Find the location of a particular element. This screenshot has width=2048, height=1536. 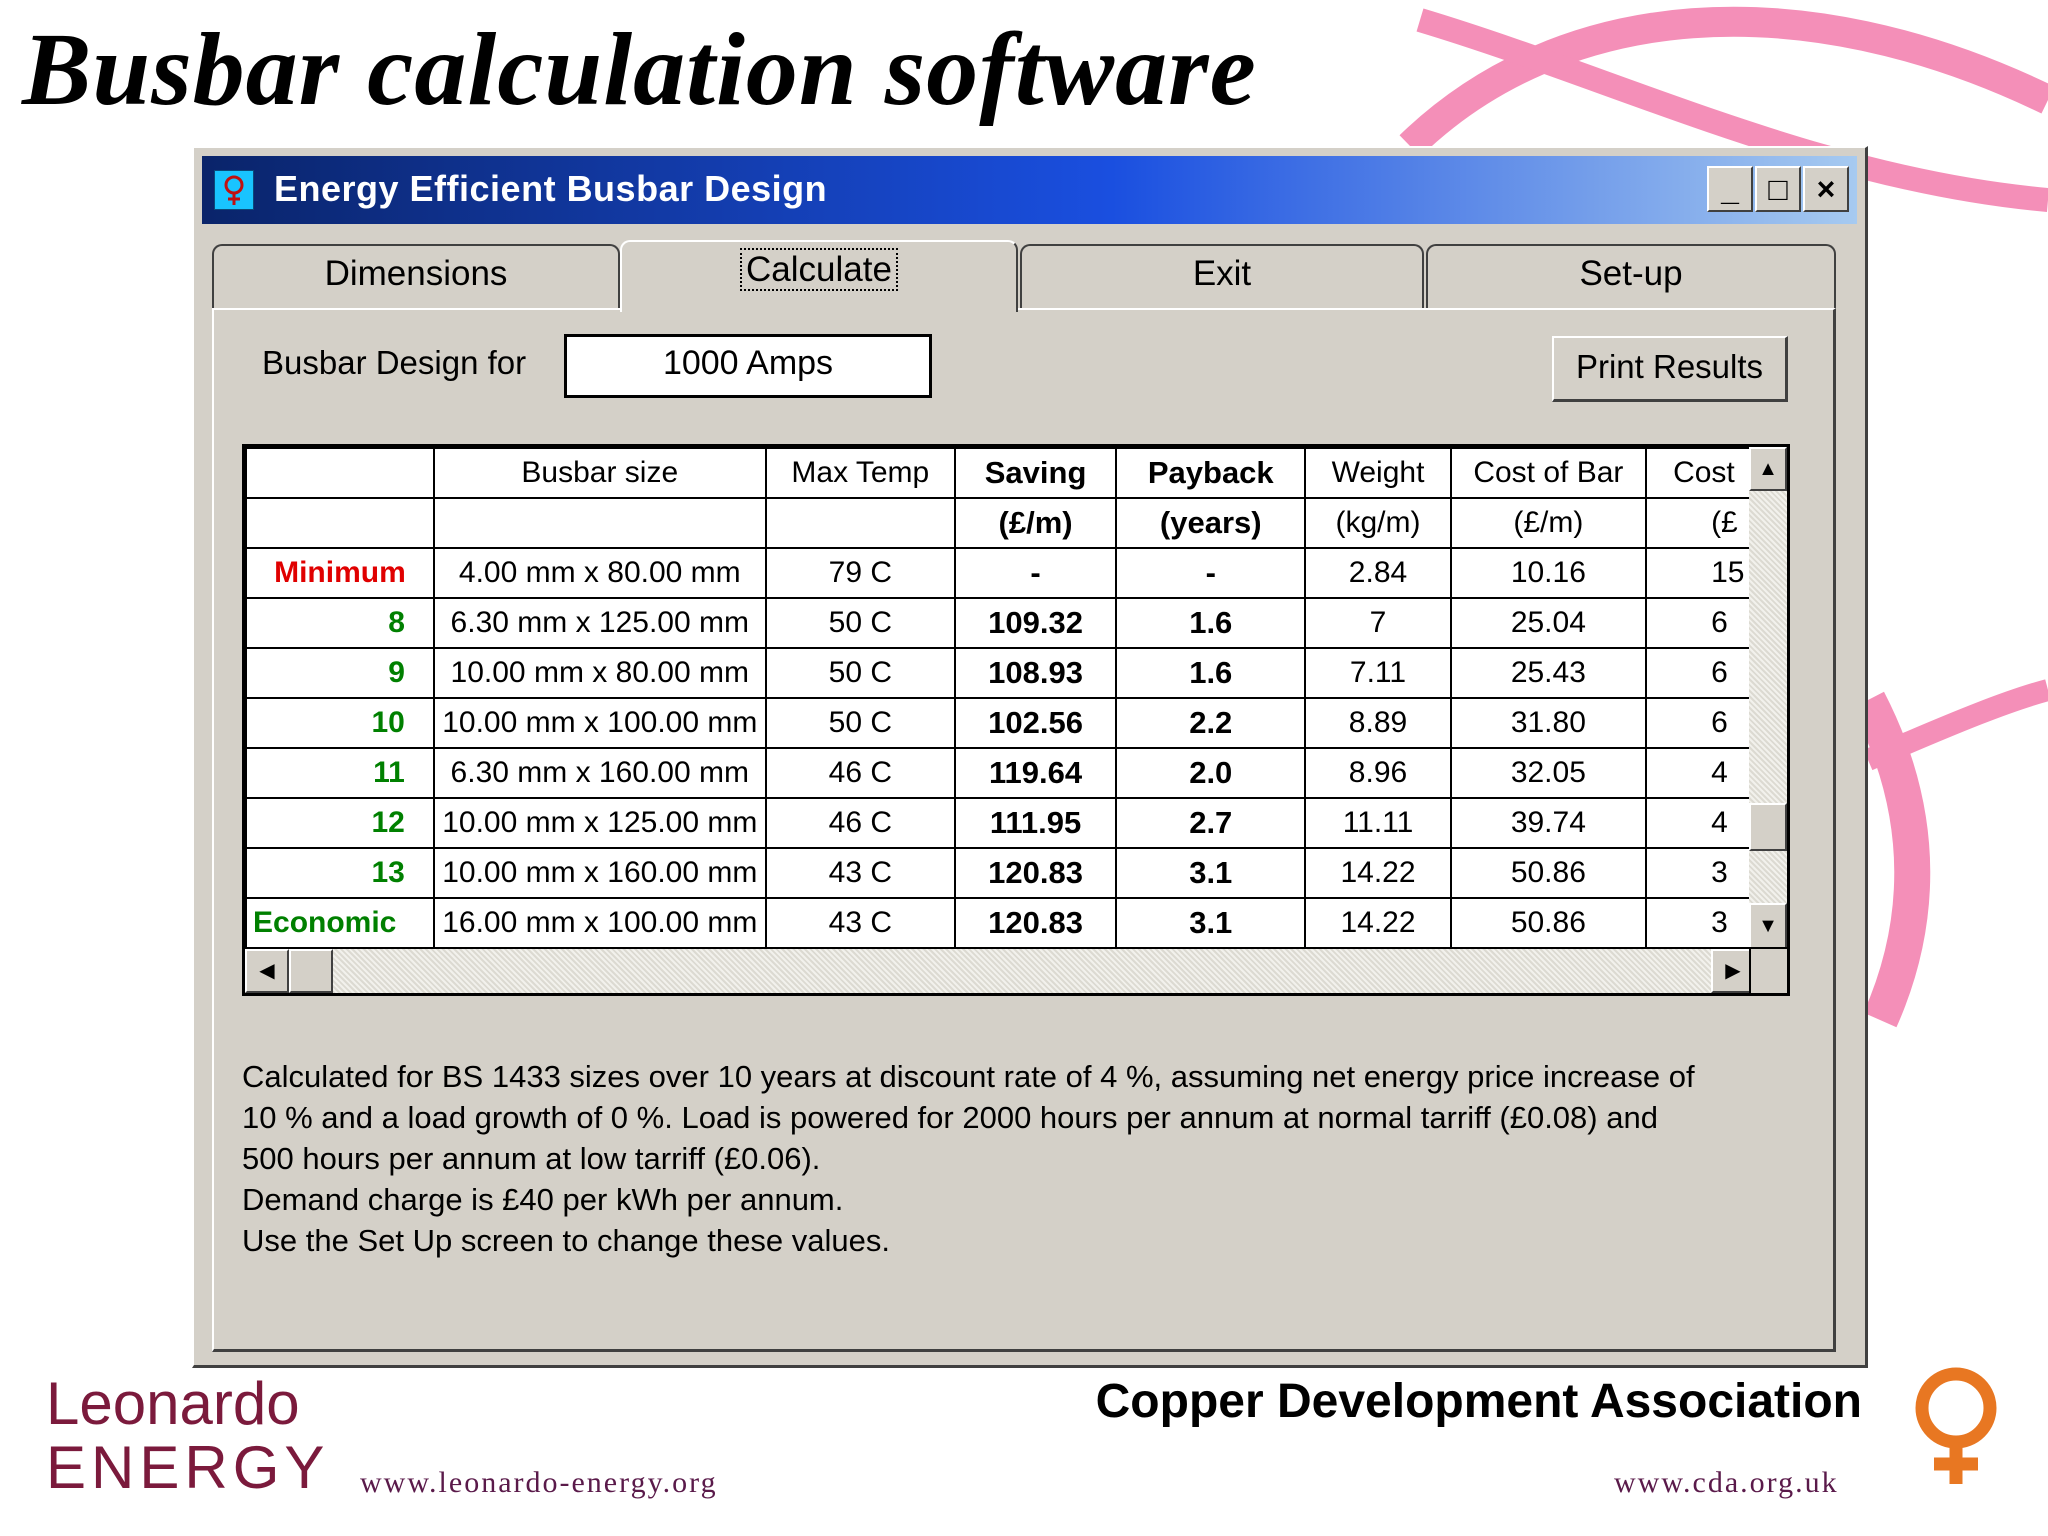

unit-cell: (kg/m) is located at coordinates (1378, 523).